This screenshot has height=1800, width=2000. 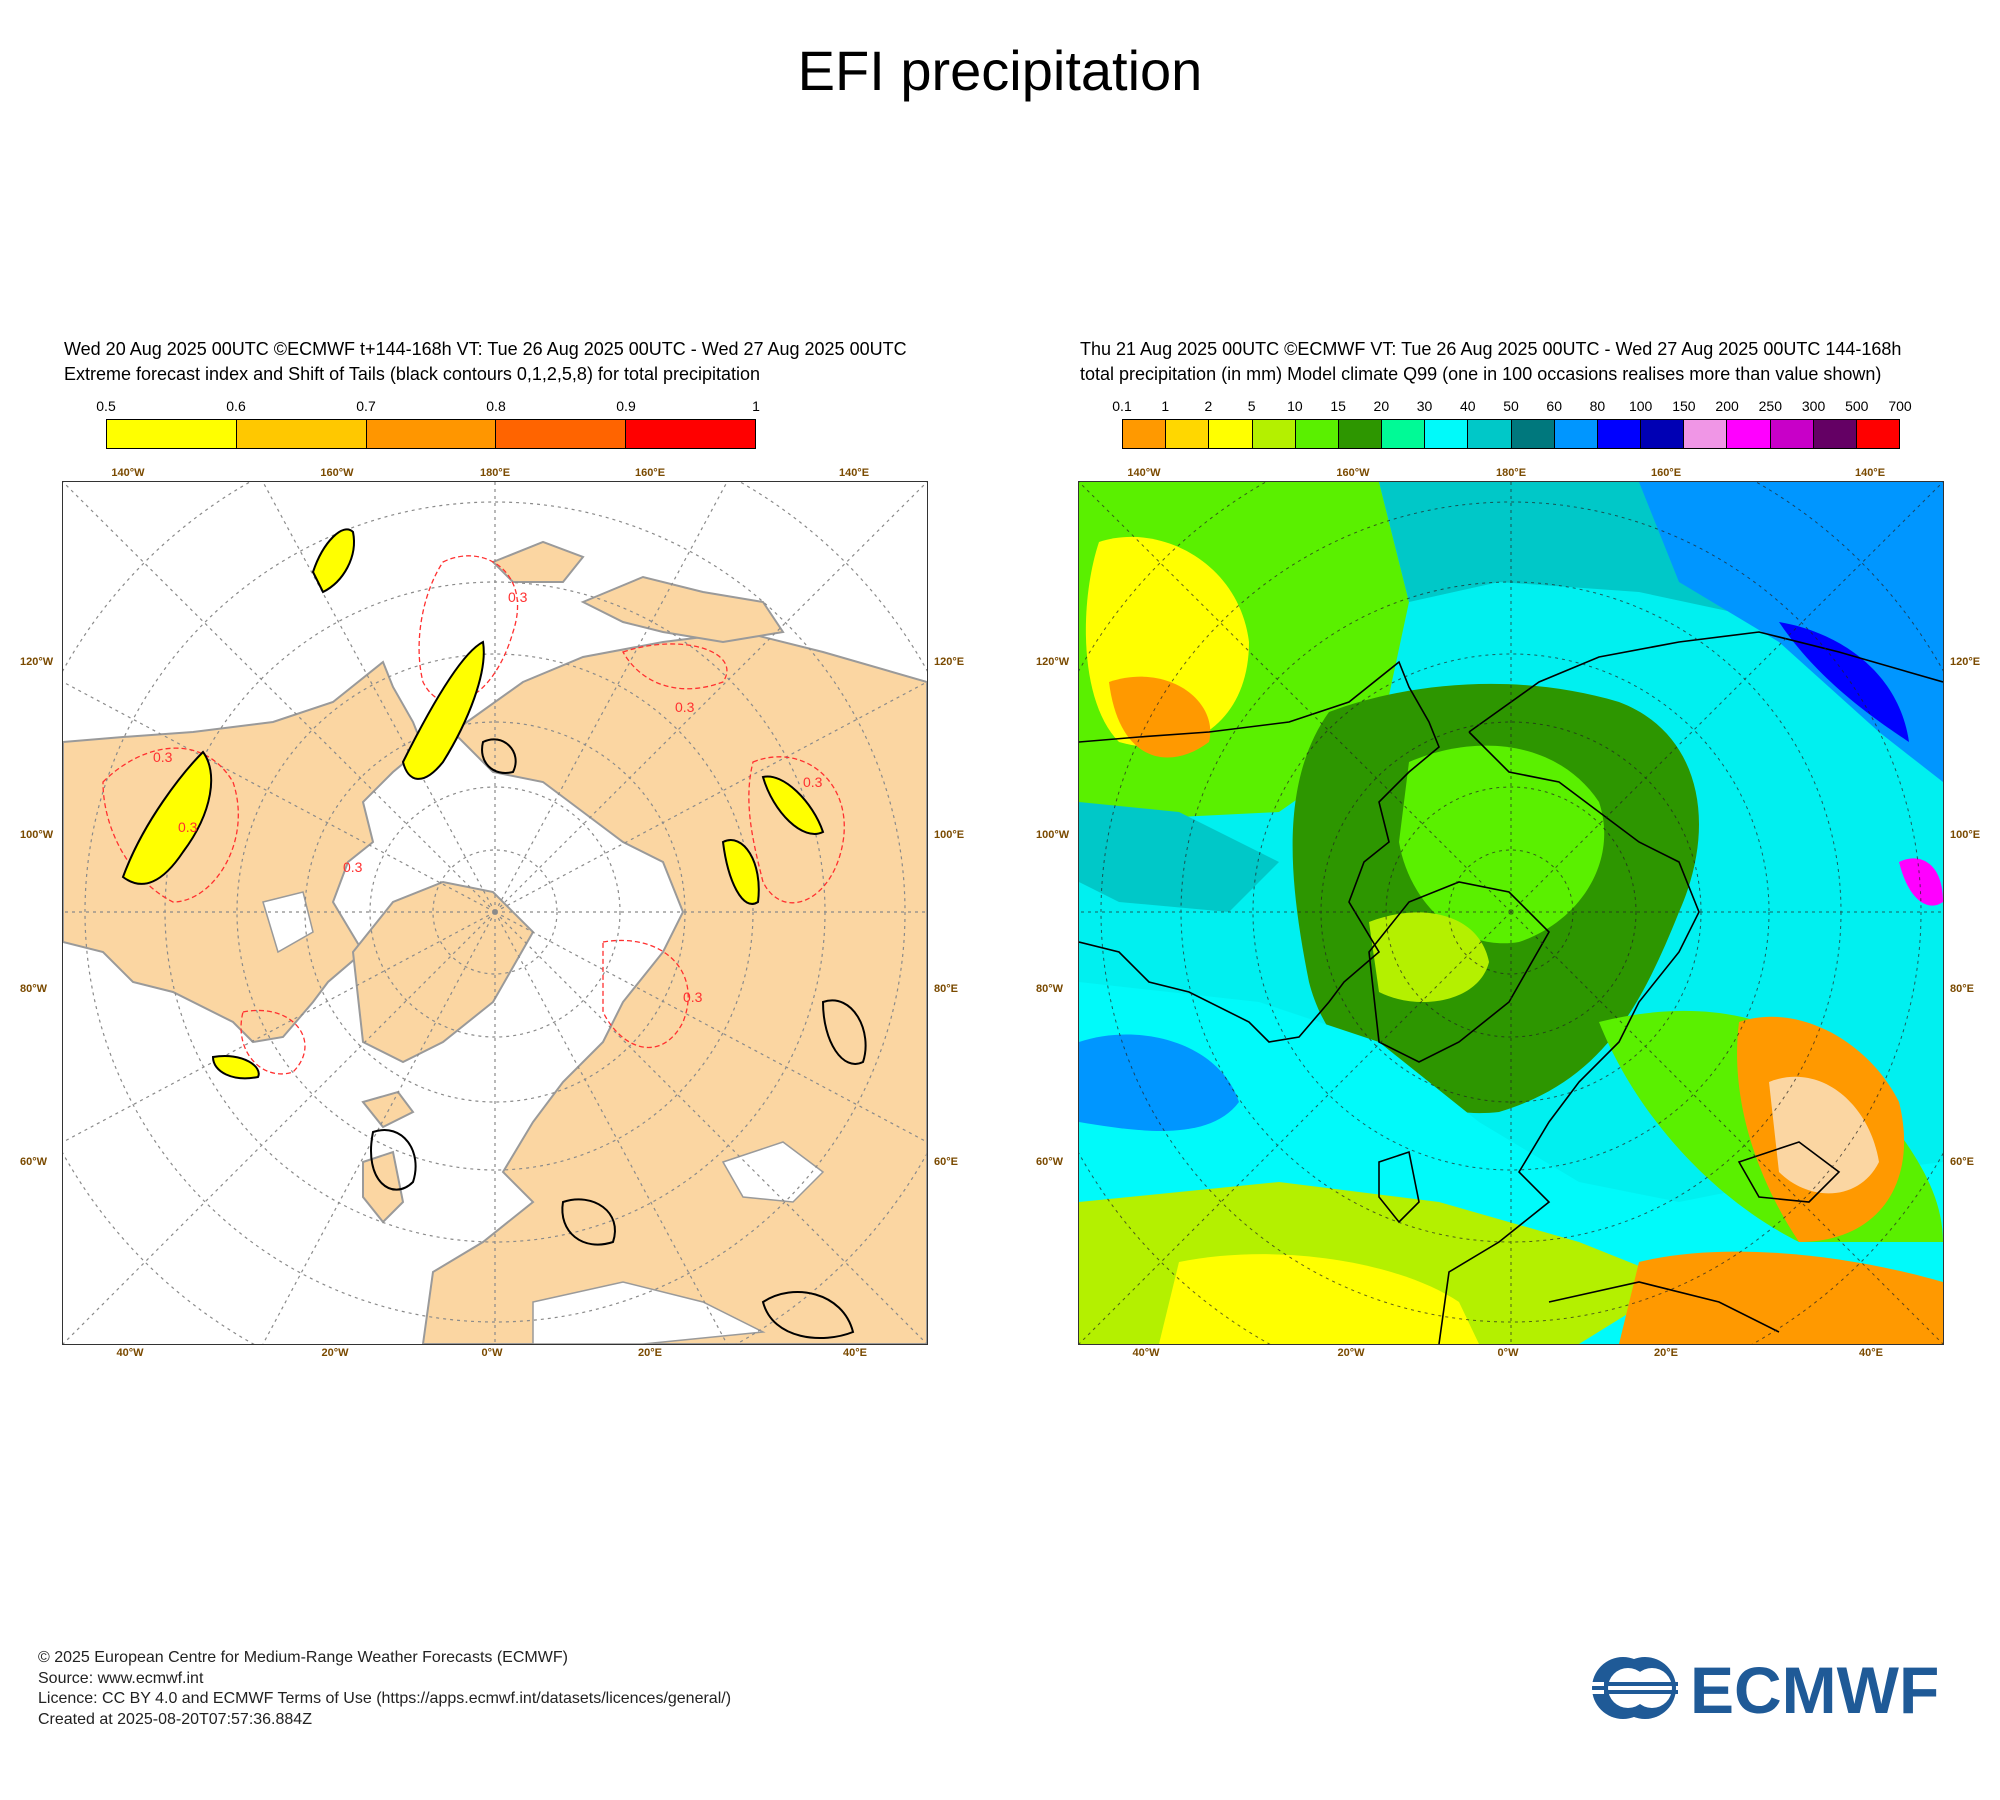 What do you see at coordinates (175, 1719) in the screenshot?
I see `footer-created: Created at 2025-08-20T07:57:36.884Z` at bounding box center [175, 1719].